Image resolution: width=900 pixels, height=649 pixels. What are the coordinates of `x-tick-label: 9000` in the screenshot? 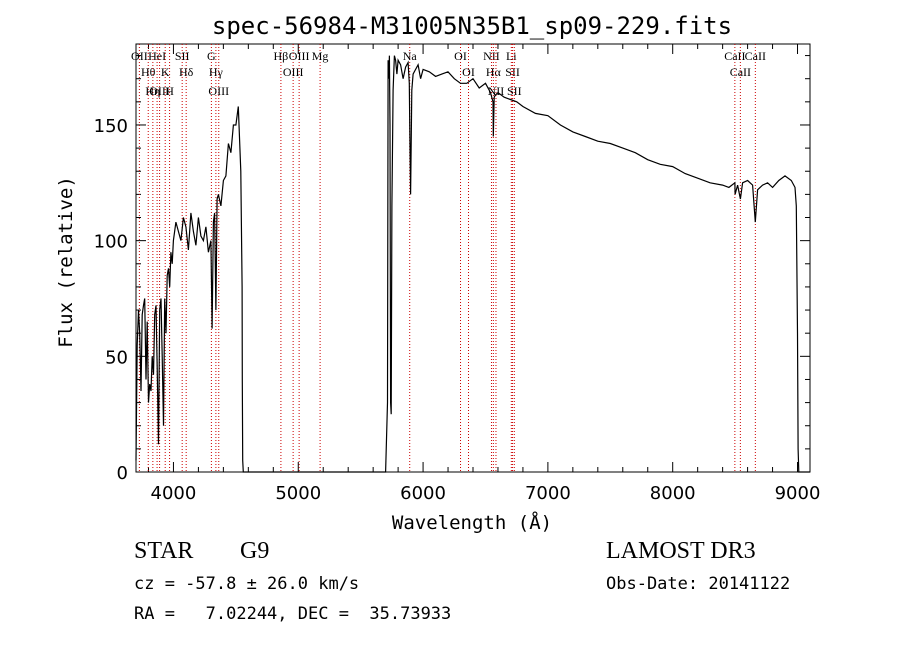 It's located at (798, 493).